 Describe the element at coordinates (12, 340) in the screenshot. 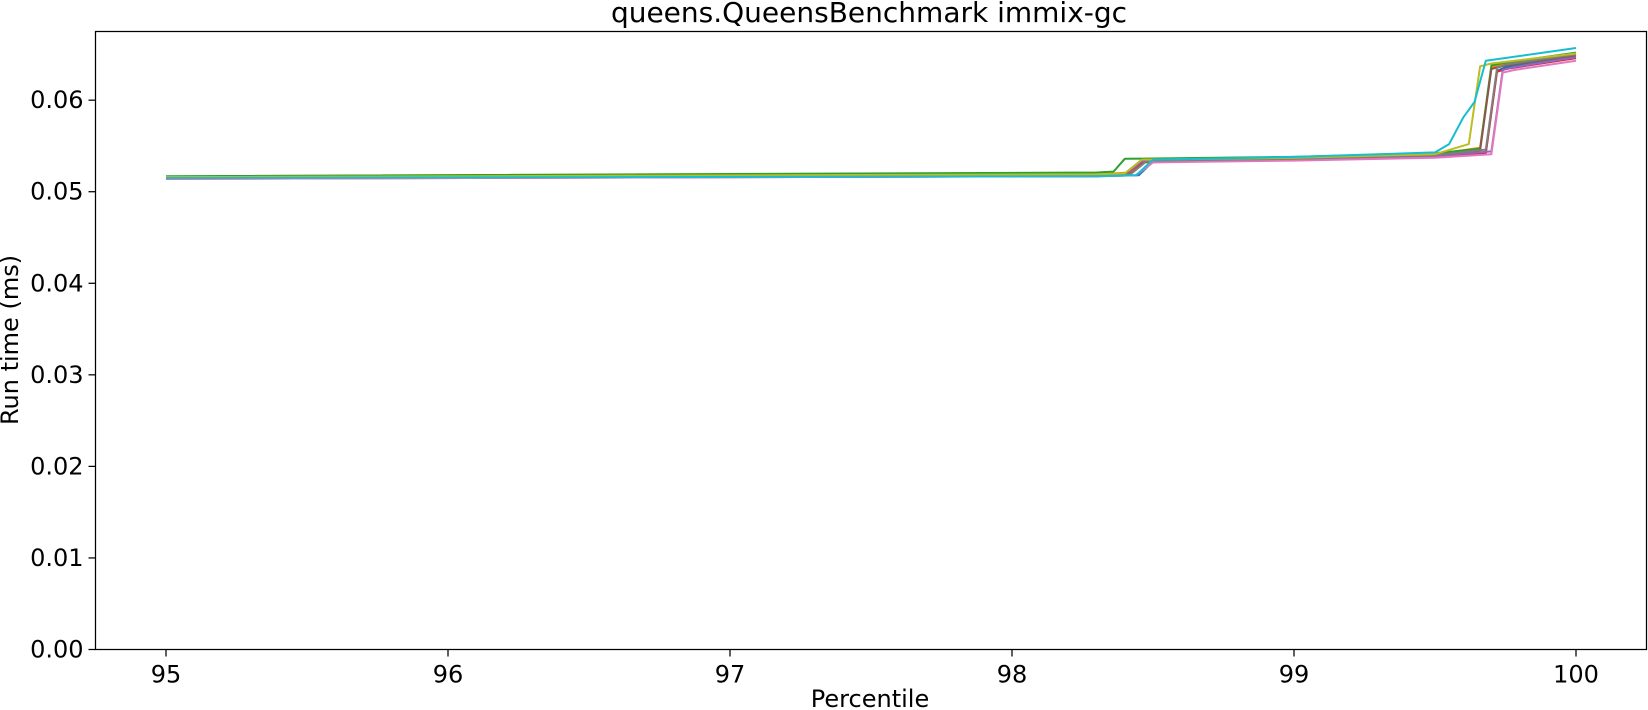

I see `y-axis-label: Run time (ms)` at that location.